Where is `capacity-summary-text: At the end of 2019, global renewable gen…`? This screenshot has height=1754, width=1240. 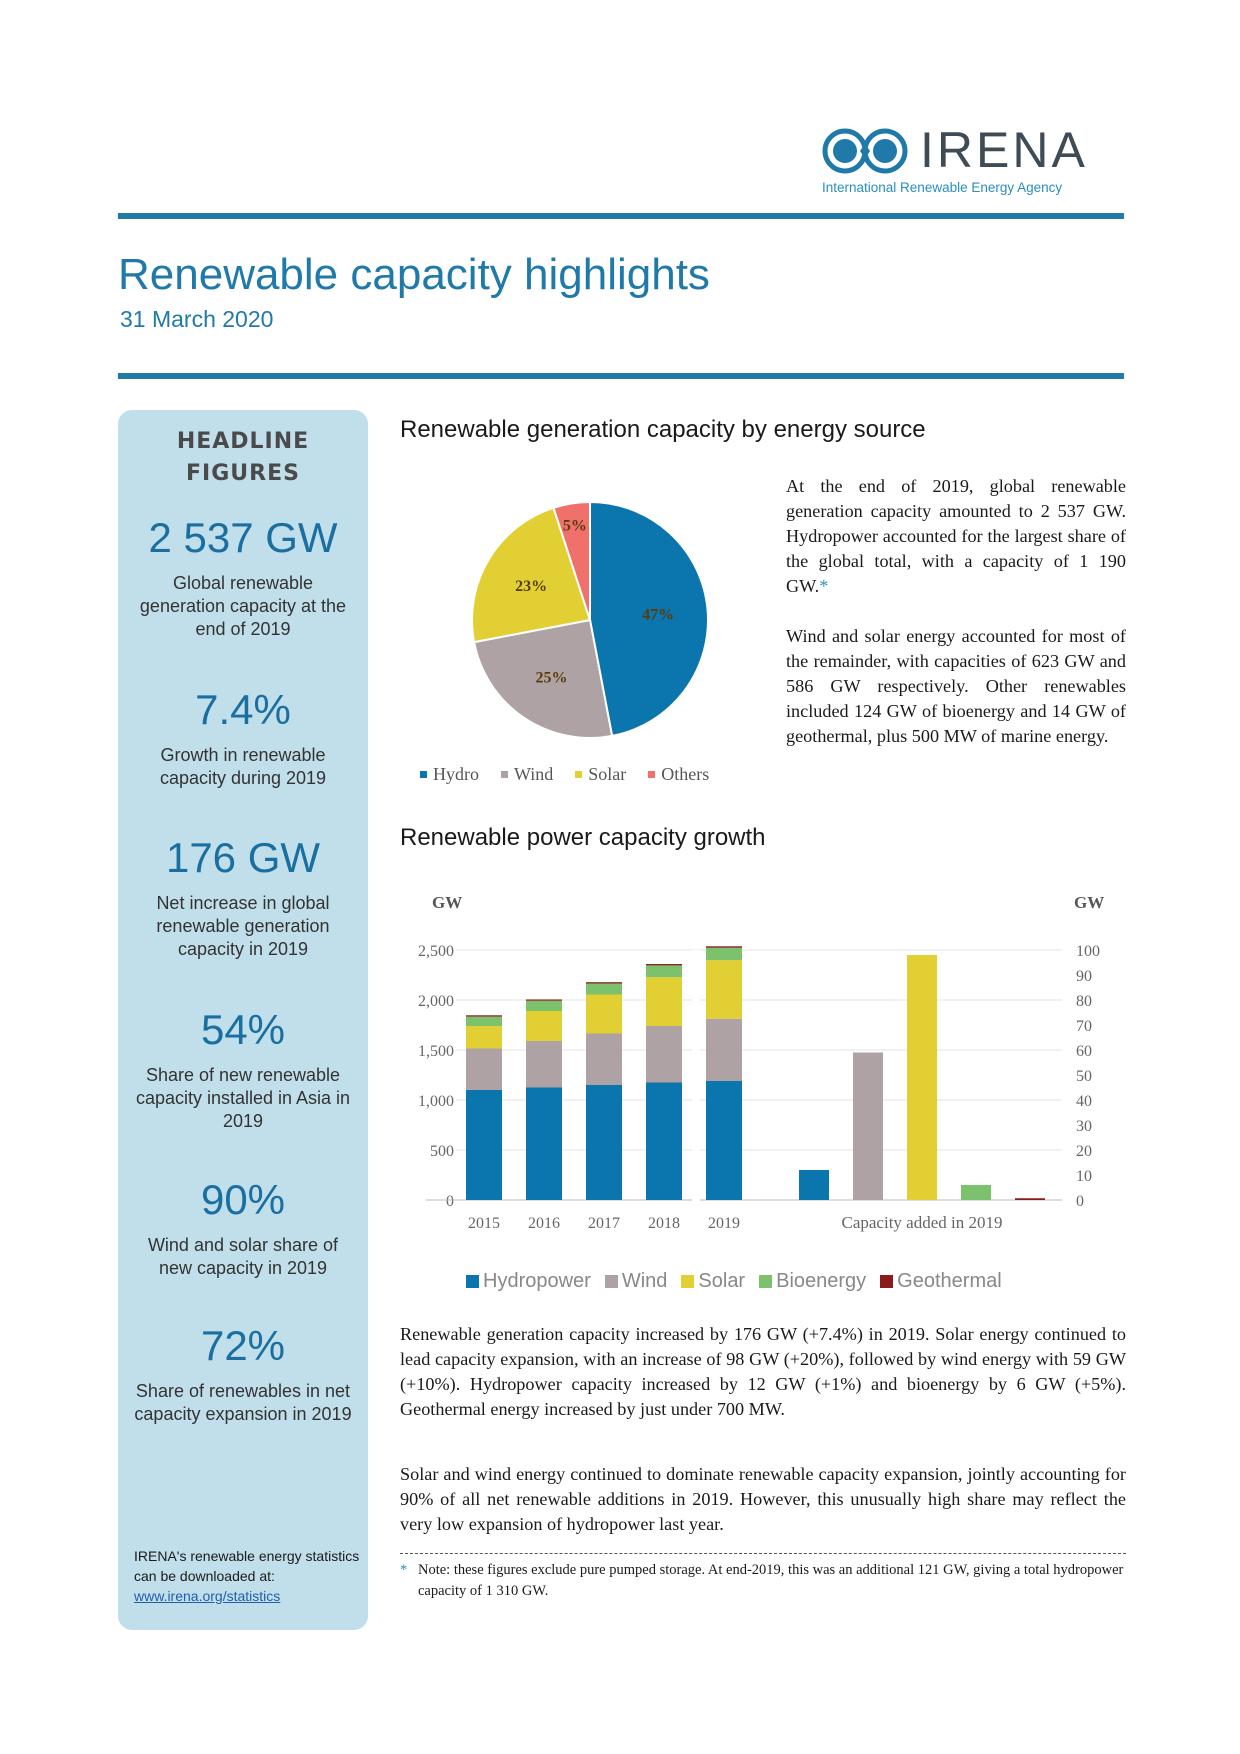 capacity-summary-text: At the end of 2019, global renewable gen… is located at coordinates (956, 536).